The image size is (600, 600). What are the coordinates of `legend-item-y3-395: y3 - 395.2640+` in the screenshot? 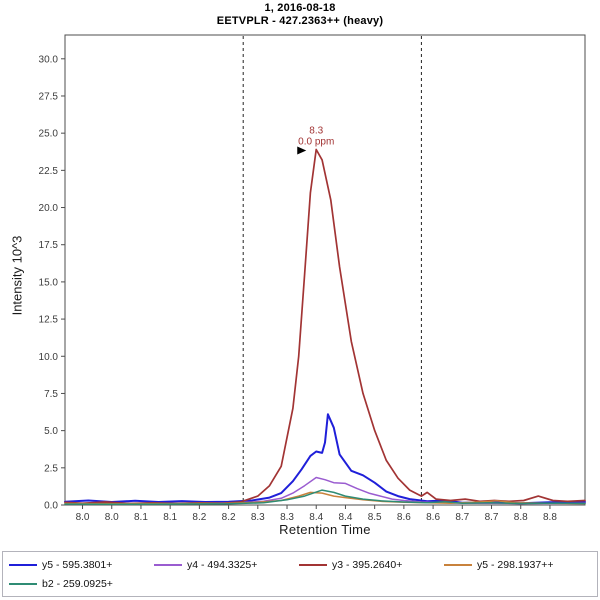 It's located at (369, 565).